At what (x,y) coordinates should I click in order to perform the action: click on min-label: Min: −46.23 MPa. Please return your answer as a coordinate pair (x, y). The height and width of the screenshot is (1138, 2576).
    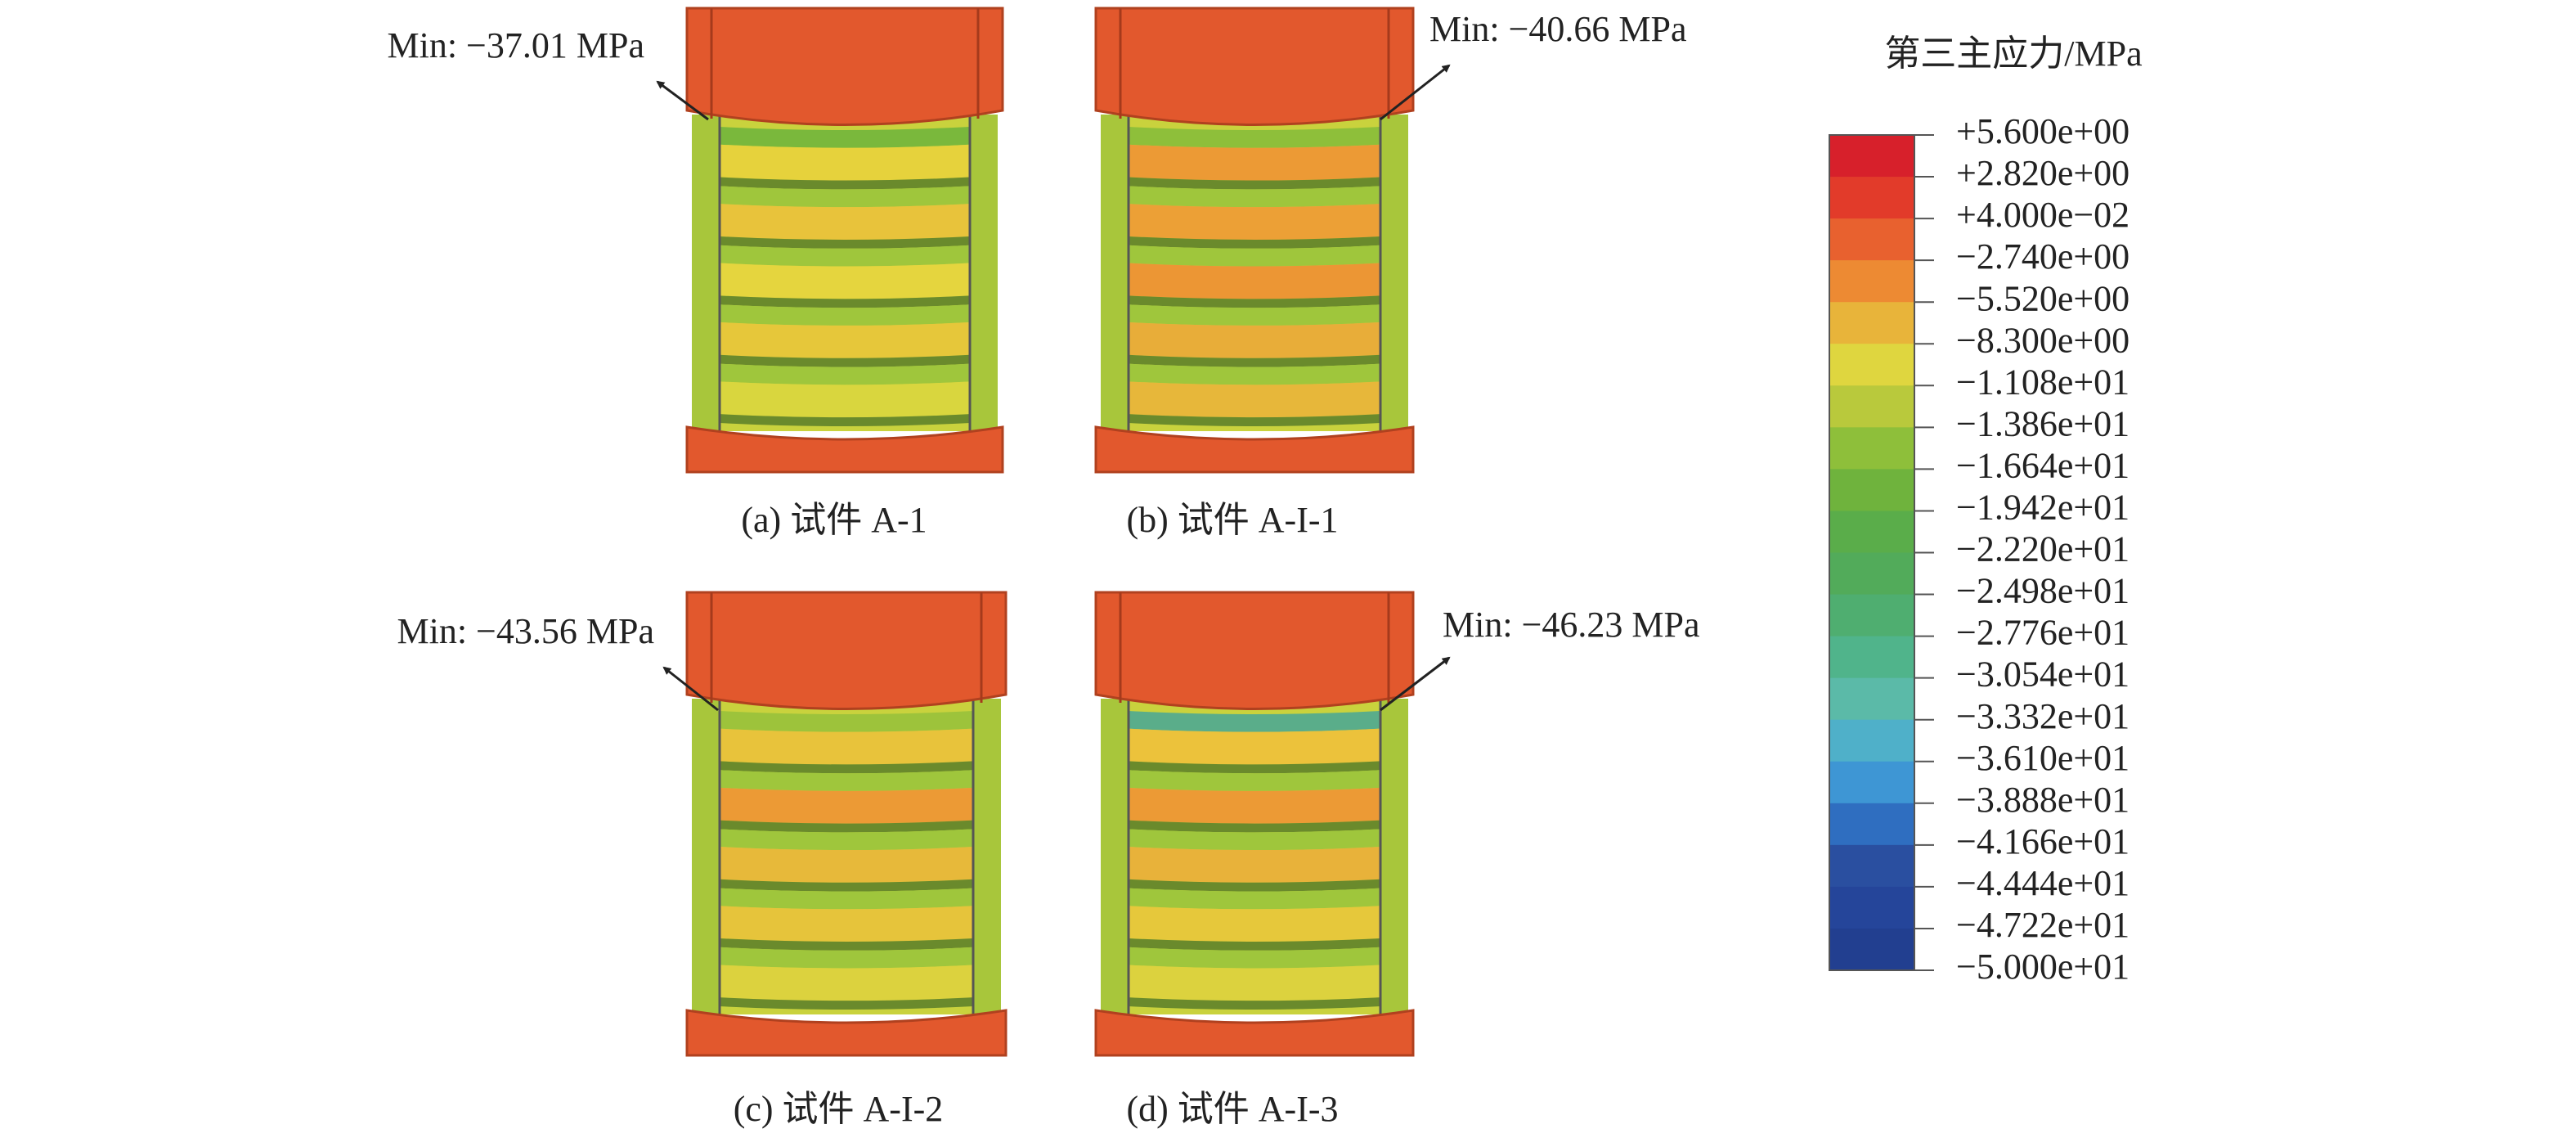
    Looking at the image, I should click on (1572, 625).